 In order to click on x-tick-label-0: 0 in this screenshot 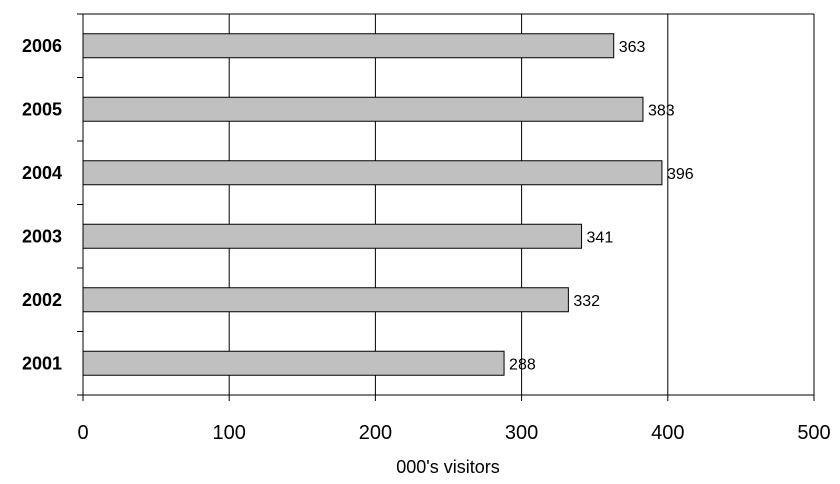, I will do `click(82, 433)`.